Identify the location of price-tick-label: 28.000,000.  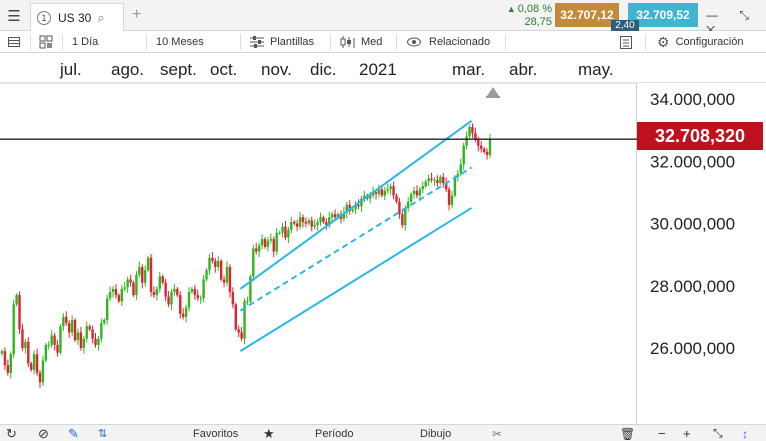
(692, 286).